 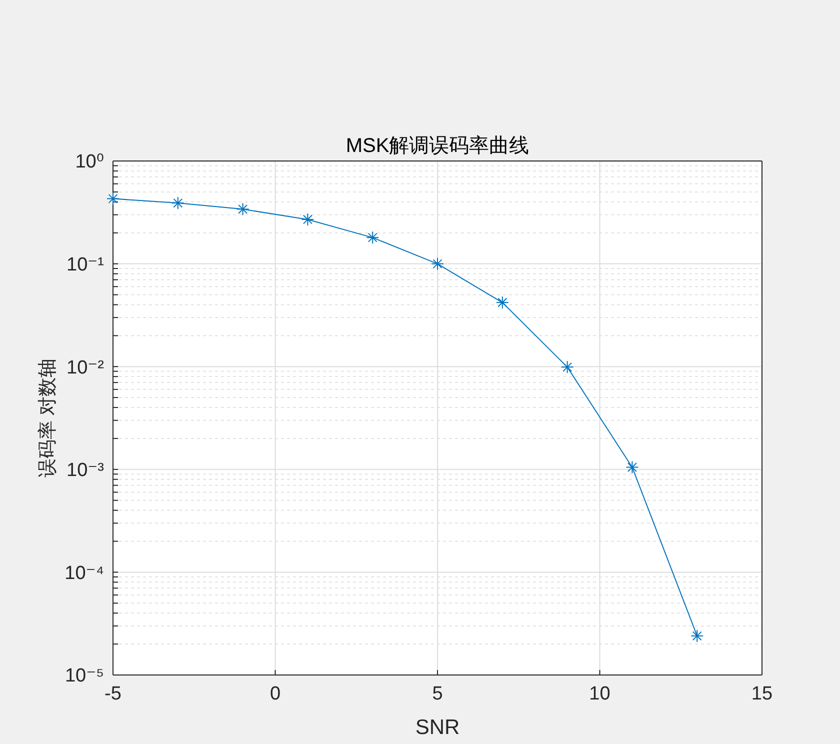 What do you see at coordinates (89, 162) in the screenshot?
I see `y-tick-label: 10⁰` at bounding box center [89, 162].